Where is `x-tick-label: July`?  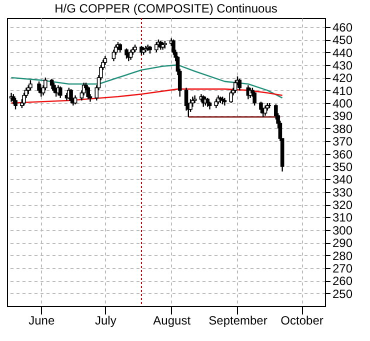
x-tick-label: July is located at coordinates (105, 321).